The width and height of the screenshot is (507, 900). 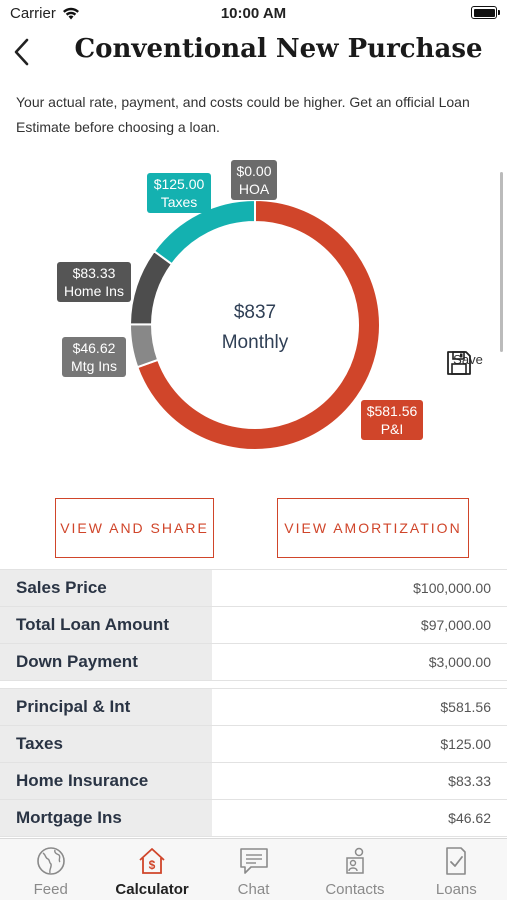 I want to click on scroll-indicator, so click(x=501, y=262).